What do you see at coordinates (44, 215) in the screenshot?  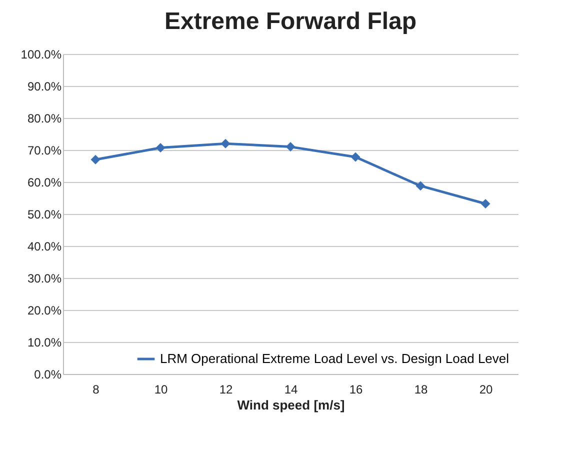 I see `y-tick-label: 50.0%` at bounding box center [44, 215].